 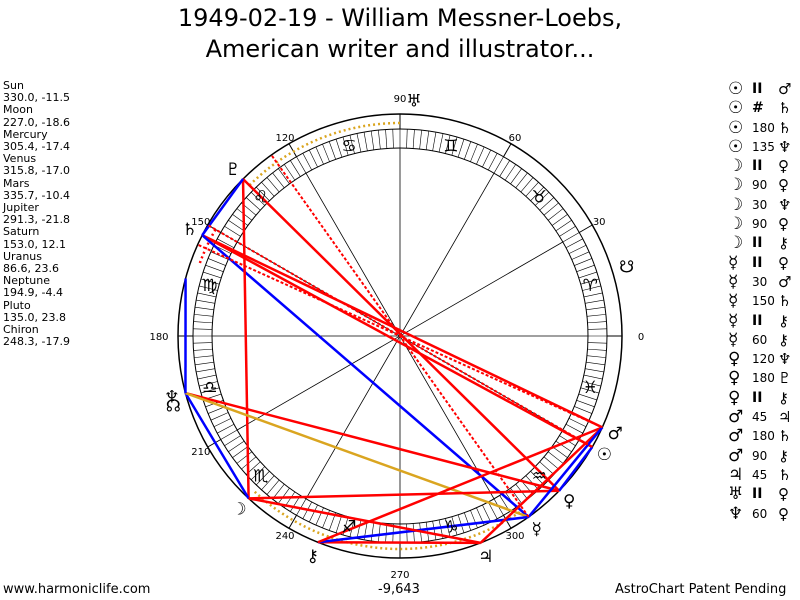 I want to click on planet-name-sun: Sun, so click(x=13, y=85).